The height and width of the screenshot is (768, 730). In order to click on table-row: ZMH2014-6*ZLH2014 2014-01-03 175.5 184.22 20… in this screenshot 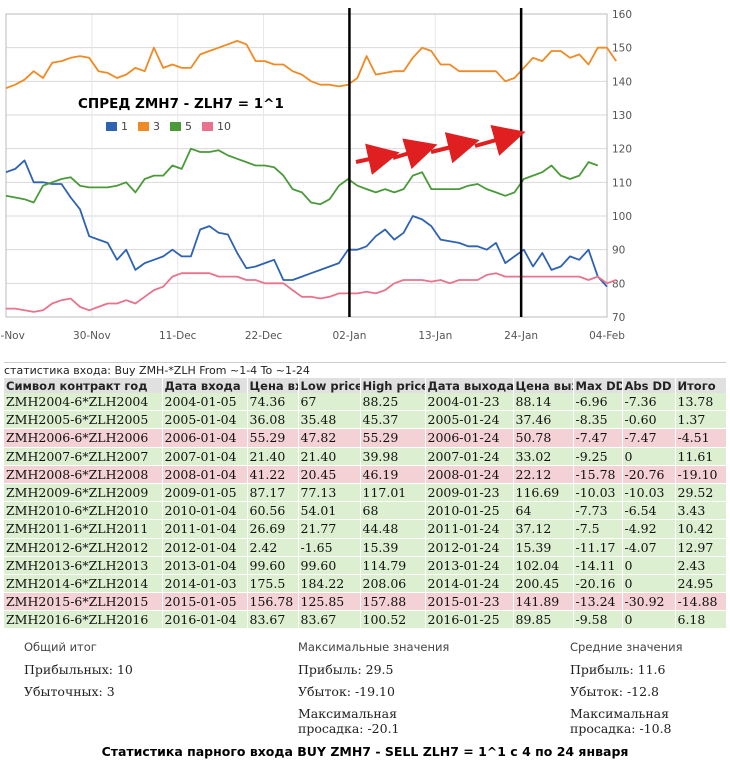, I will do `click(365, 584)`.